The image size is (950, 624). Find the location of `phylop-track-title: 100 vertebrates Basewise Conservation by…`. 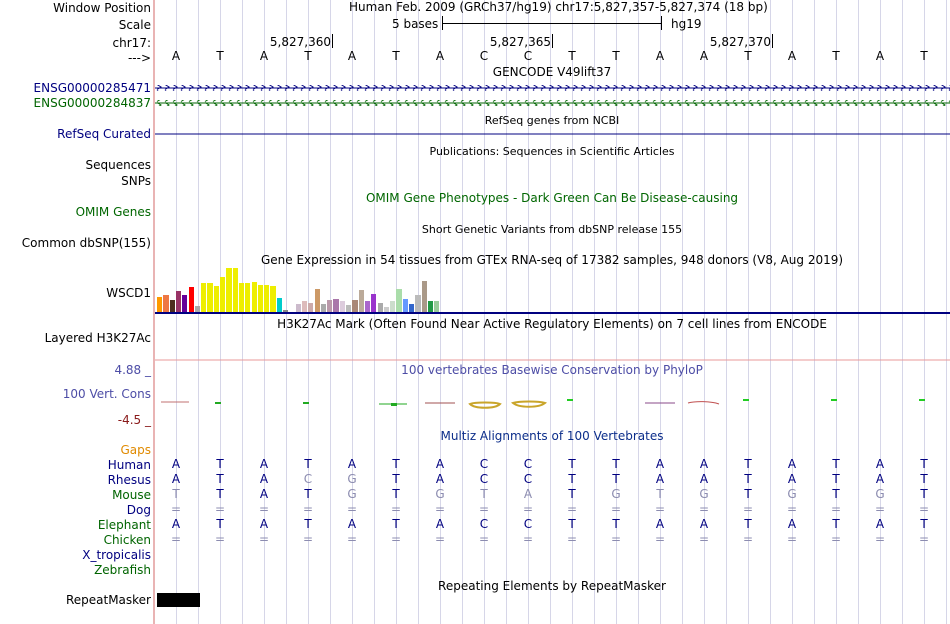

phylop-track-title: 100 vertebrates Basewise Conservation by… is located at coordinates (552, 370).